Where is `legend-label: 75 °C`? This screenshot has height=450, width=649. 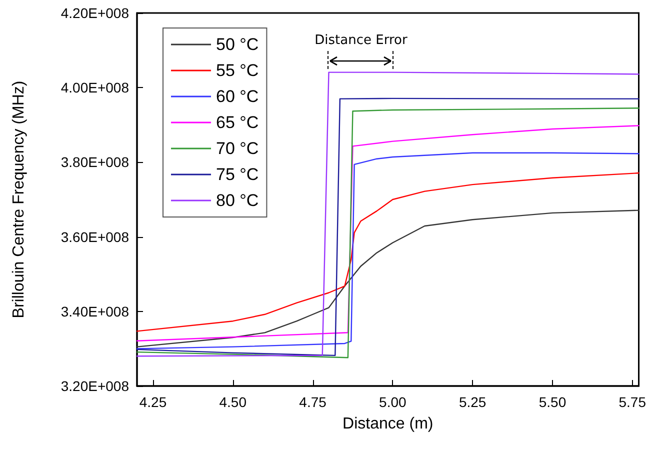 legend-label: 75 °C is located at coordinates (237, 174).